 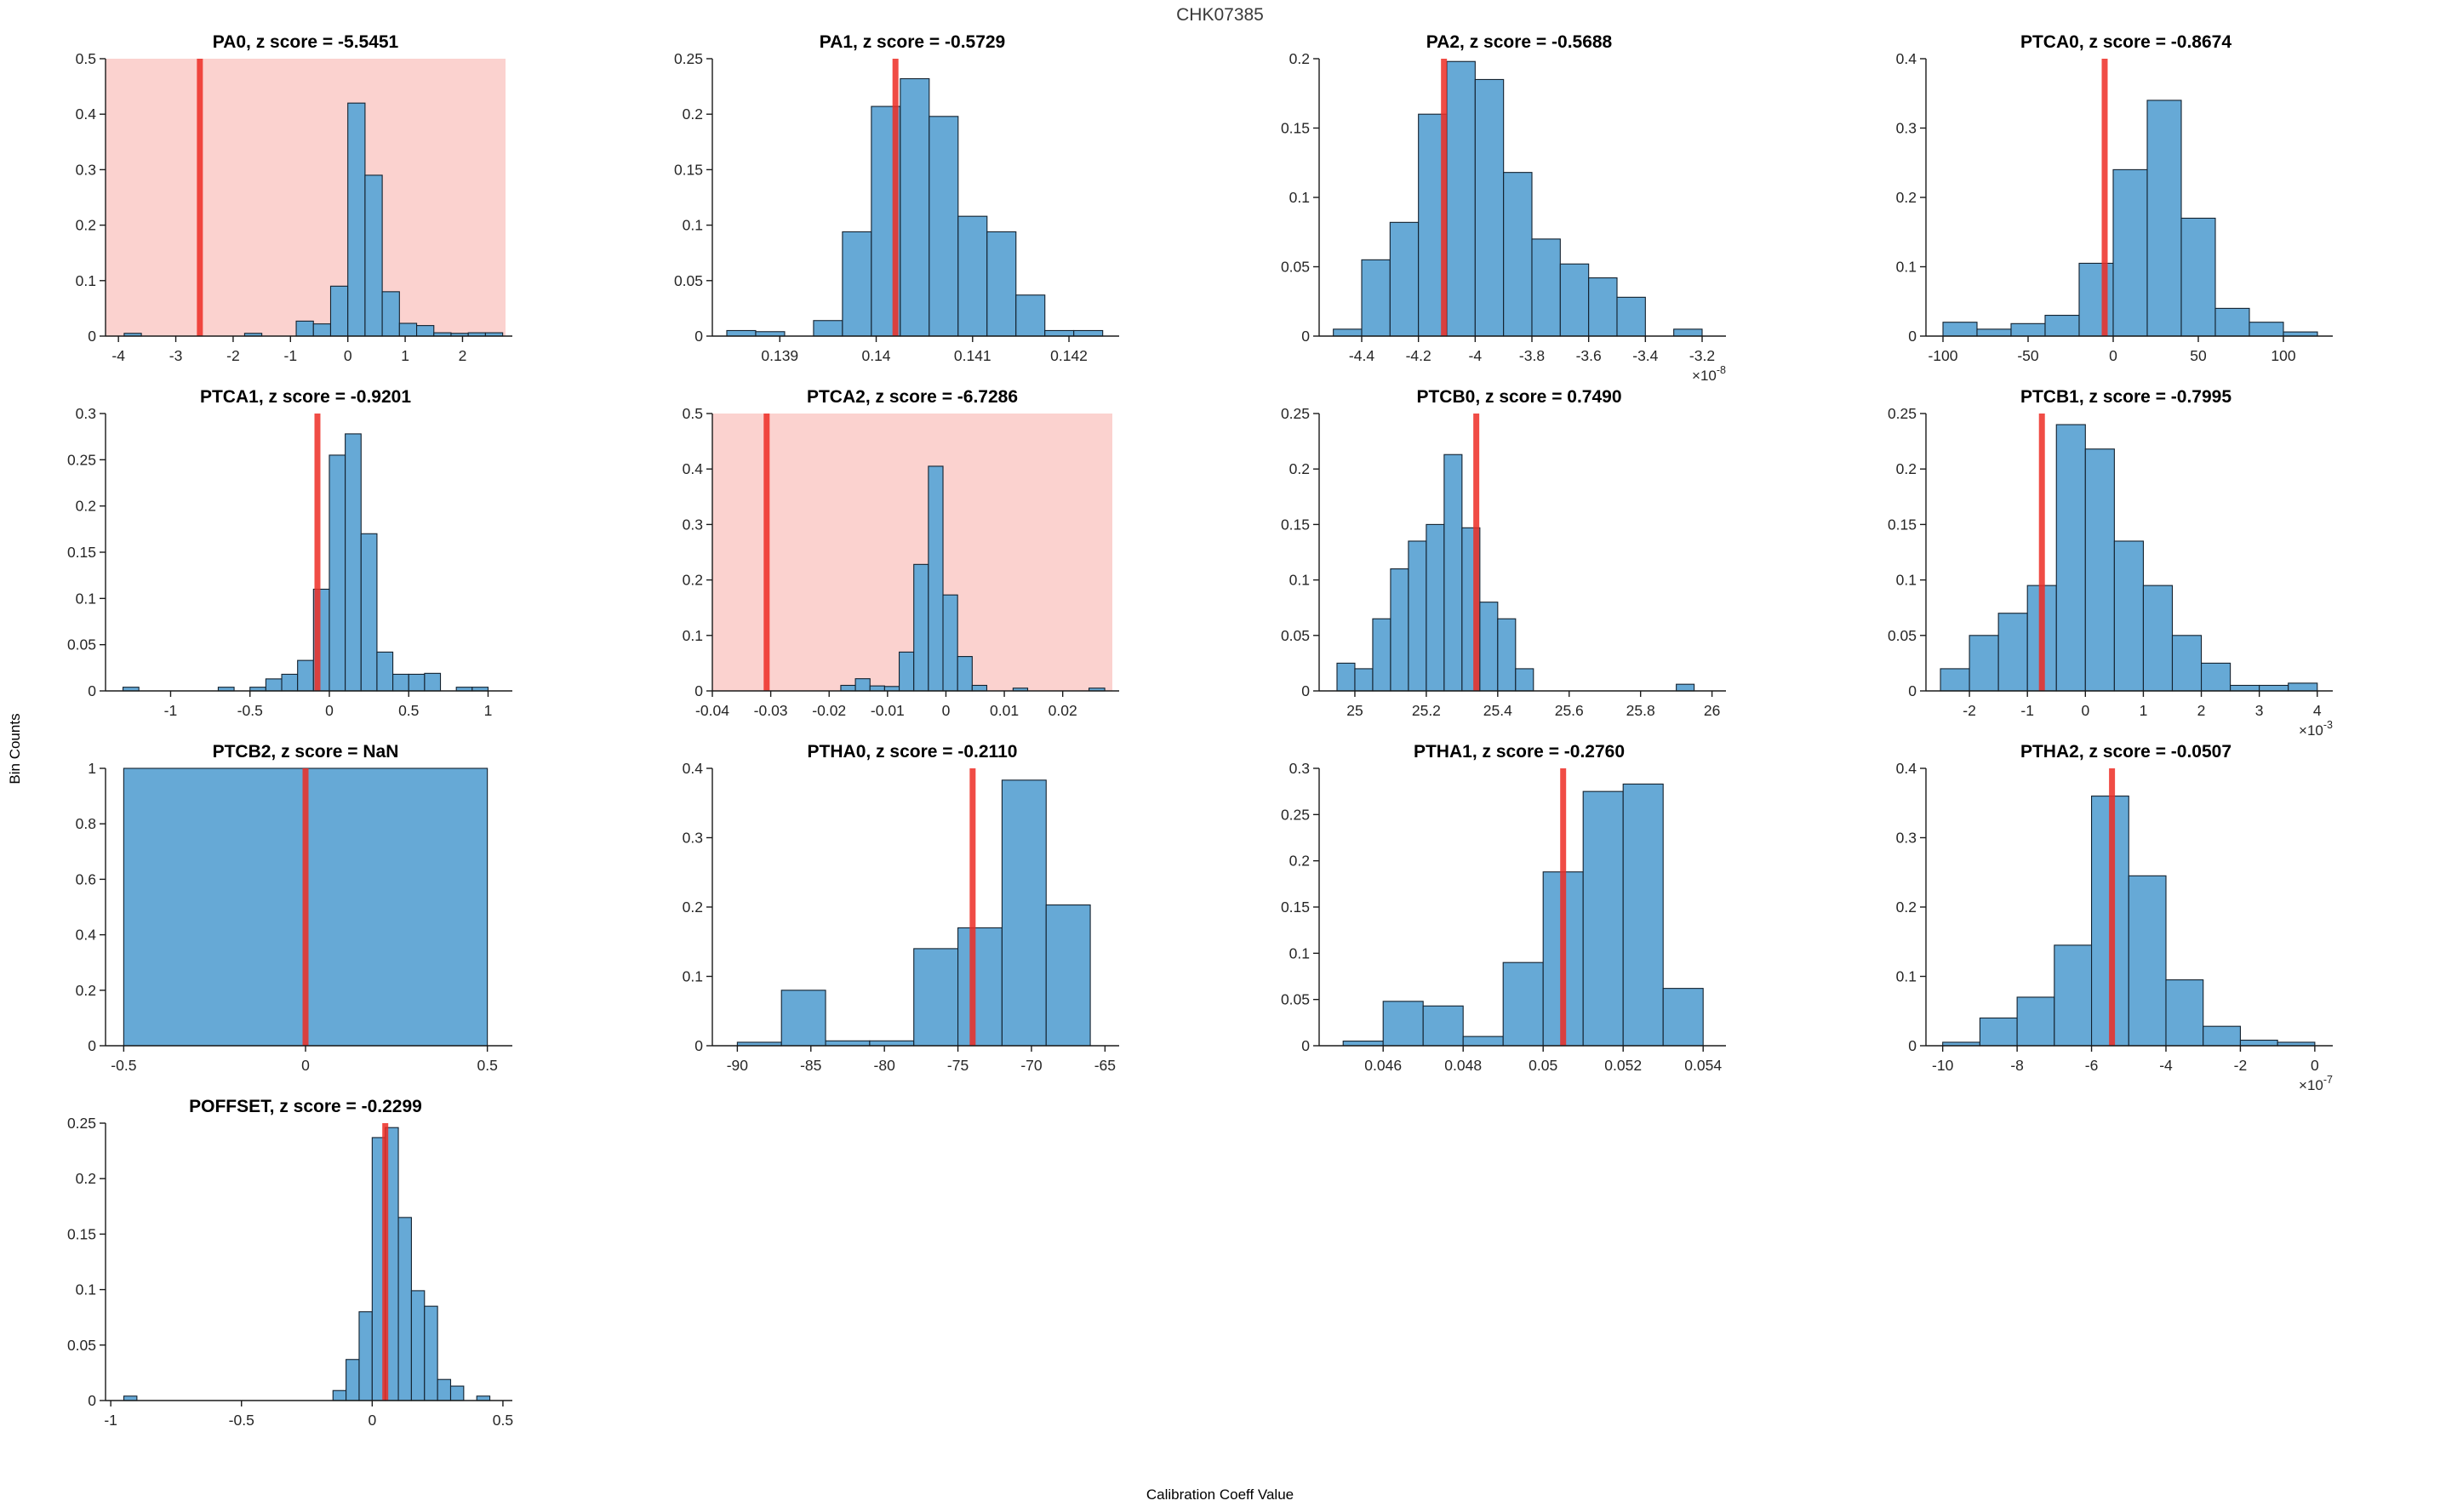 What do you see at coordinates (689, 169) in the screenshot?
I see `y-tick-label: 0.15` at bounding box center [689, 169].